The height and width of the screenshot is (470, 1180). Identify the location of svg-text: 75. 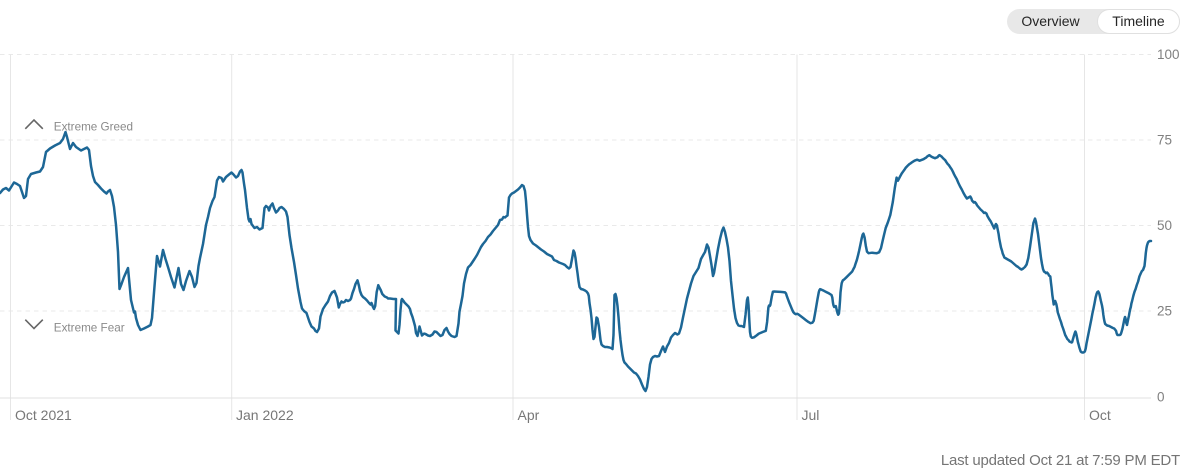
(1164, 140).